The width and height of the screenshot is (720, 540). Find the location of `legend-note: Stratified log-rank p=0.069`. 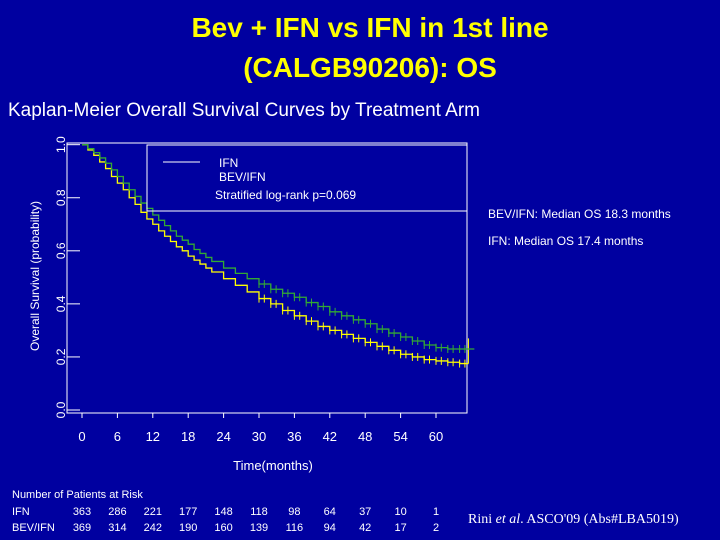

legend-note: Stratified log-rank p=0.069 is located at coordinates (285, 195).